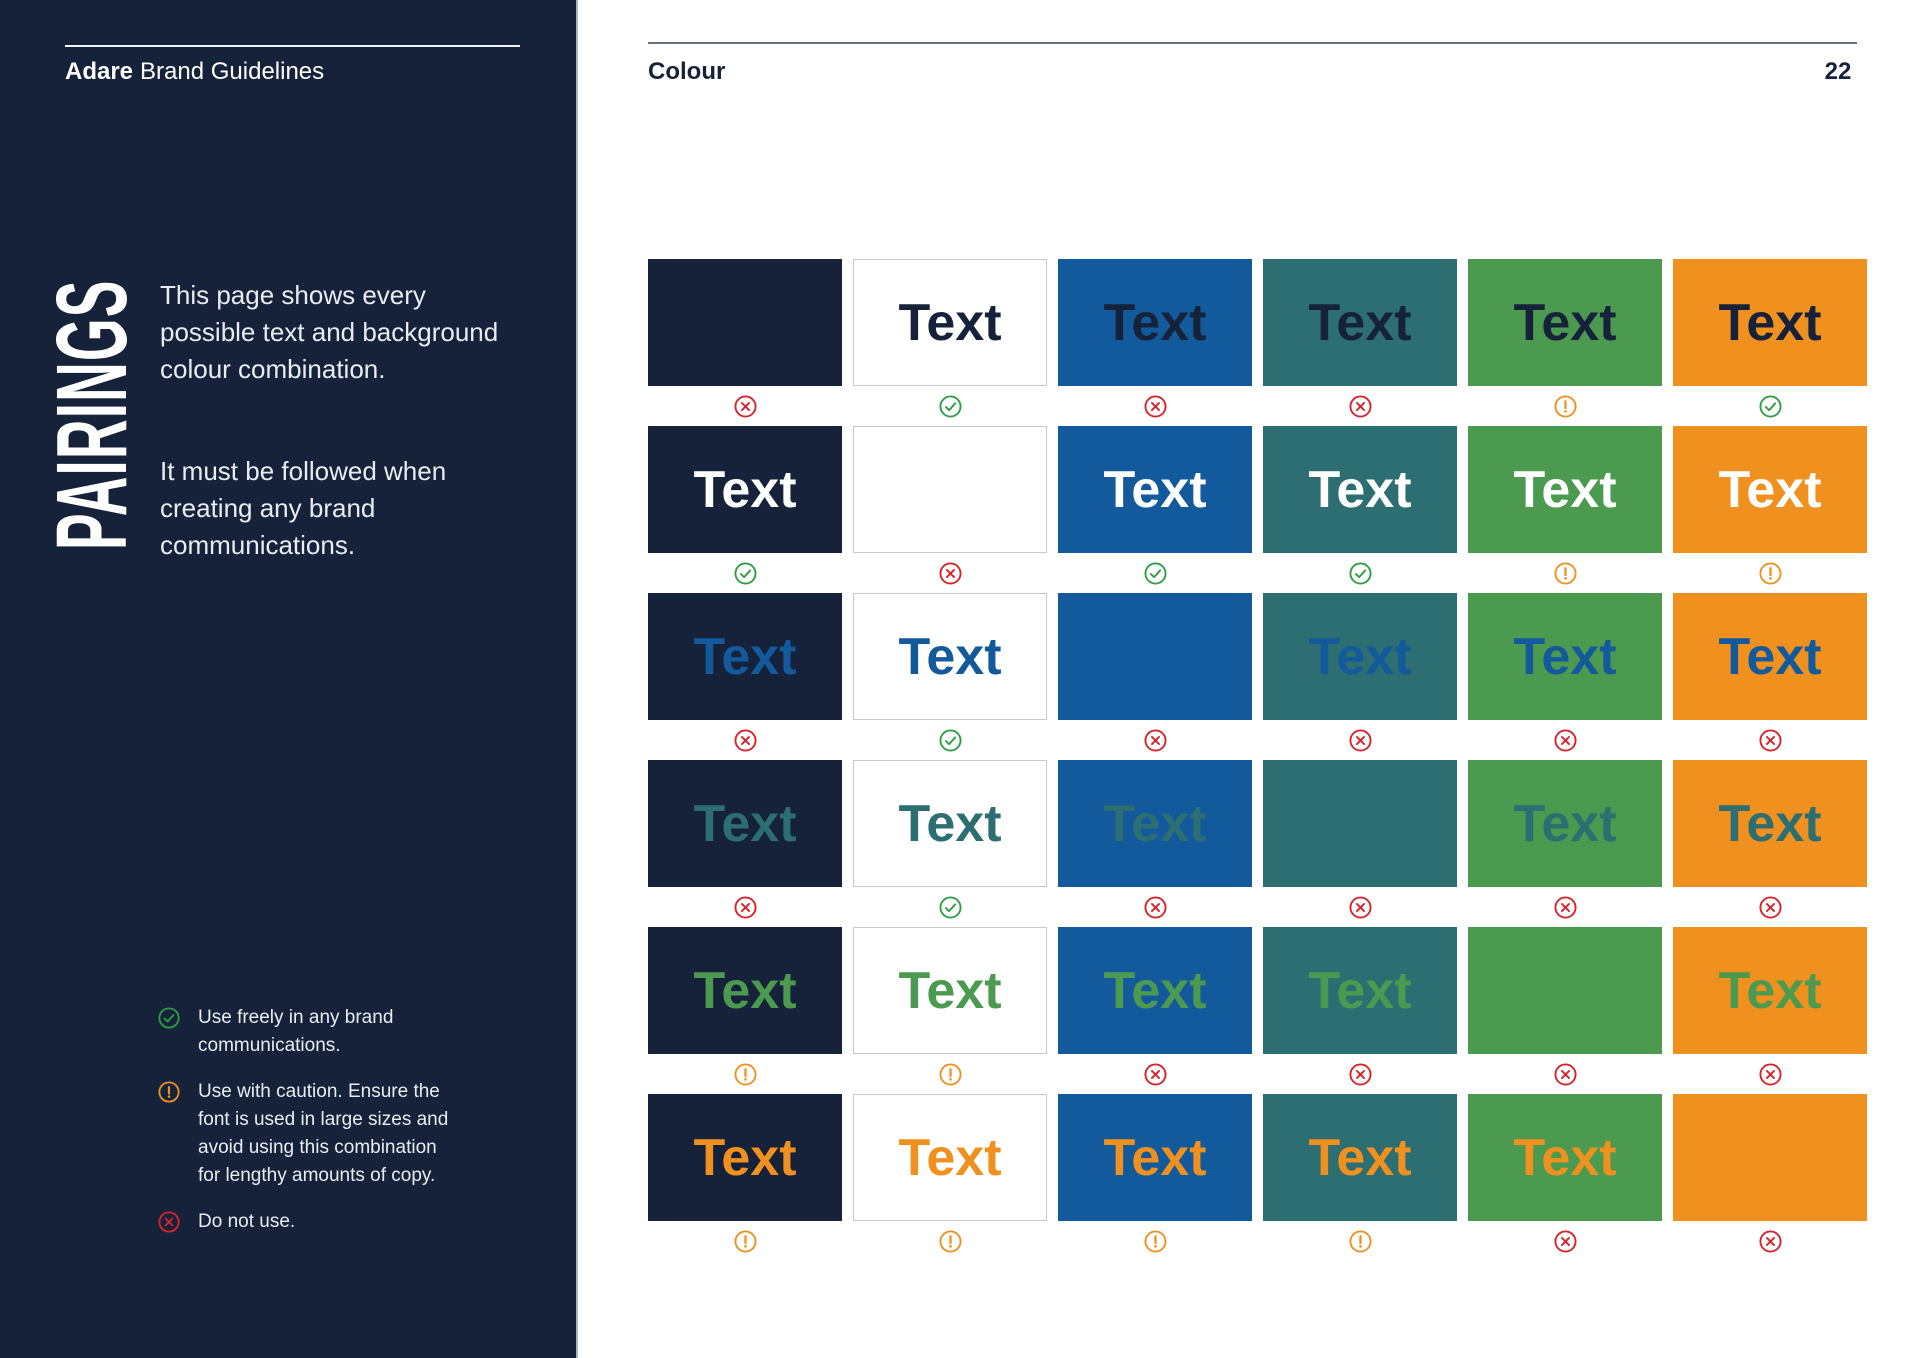 This screenshot has height=1358, width=1920. I want to click on status-caution-for-orange-on-teal, so click(1360, 1241).